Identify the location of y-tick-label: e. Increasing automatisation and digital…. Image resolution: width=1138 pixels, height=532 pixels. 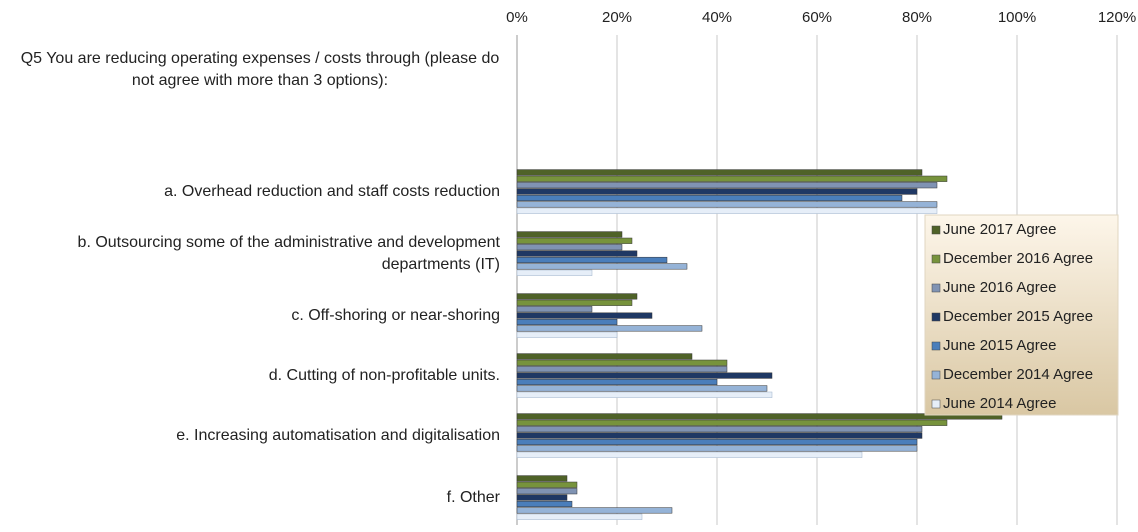
(338, 435).